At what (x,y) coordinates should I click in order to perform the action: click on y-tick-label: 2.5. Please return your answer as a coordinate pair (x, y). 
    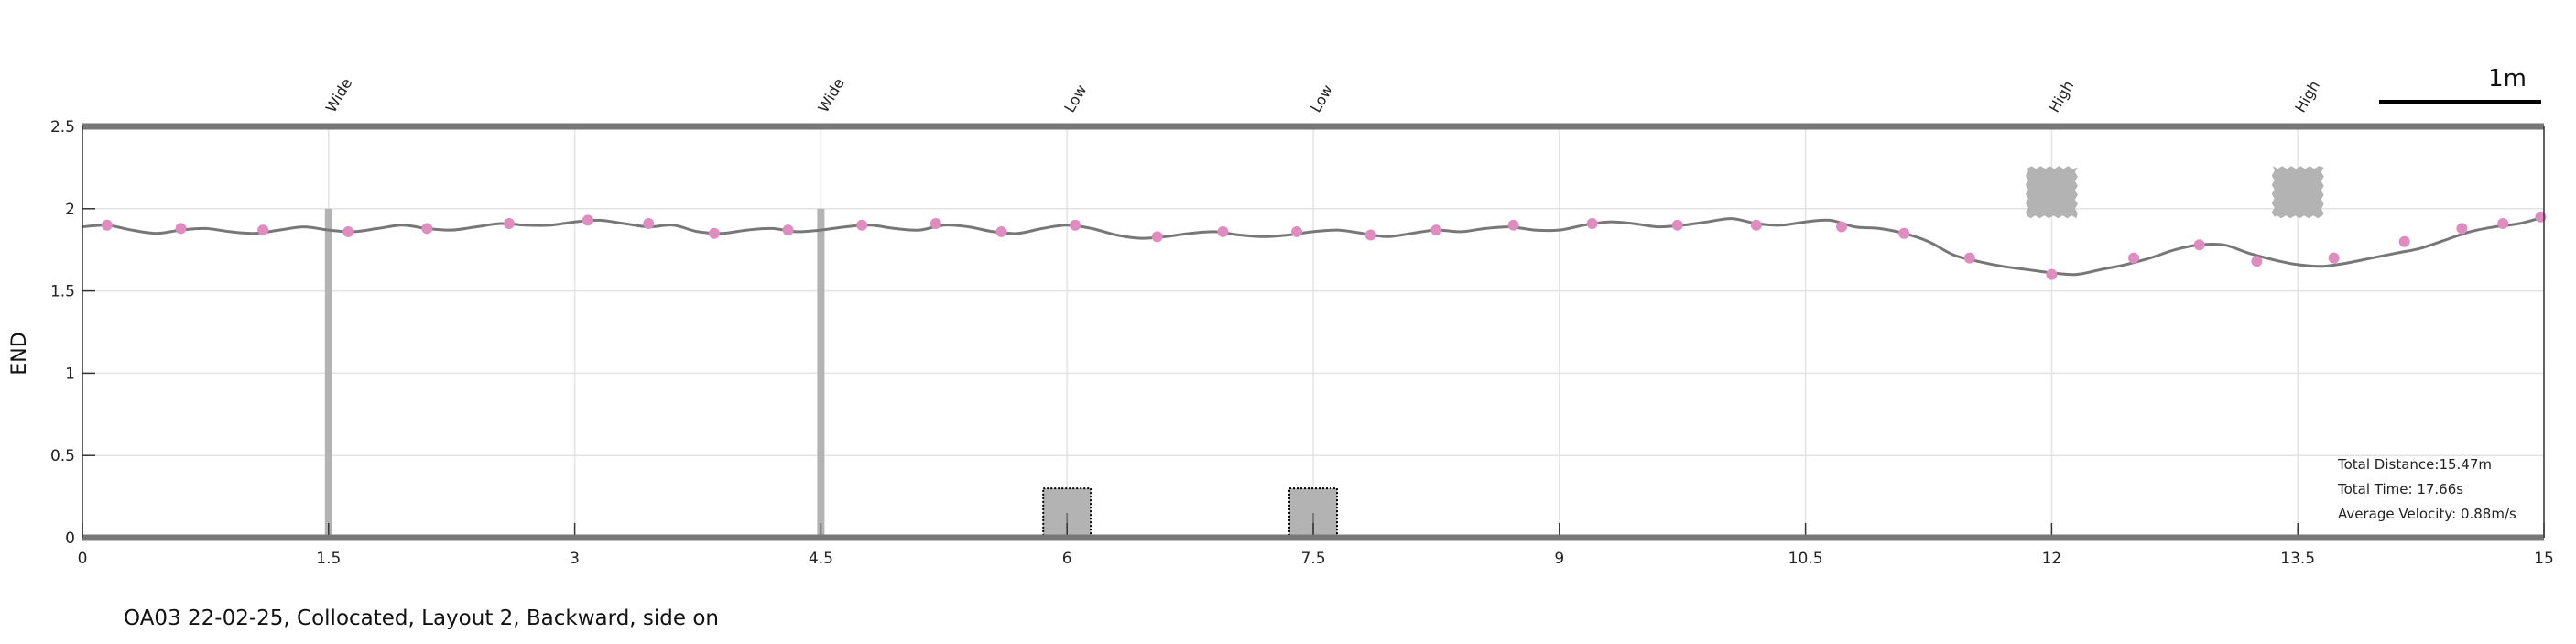
    Looking at the image, I should click on (62, 127).